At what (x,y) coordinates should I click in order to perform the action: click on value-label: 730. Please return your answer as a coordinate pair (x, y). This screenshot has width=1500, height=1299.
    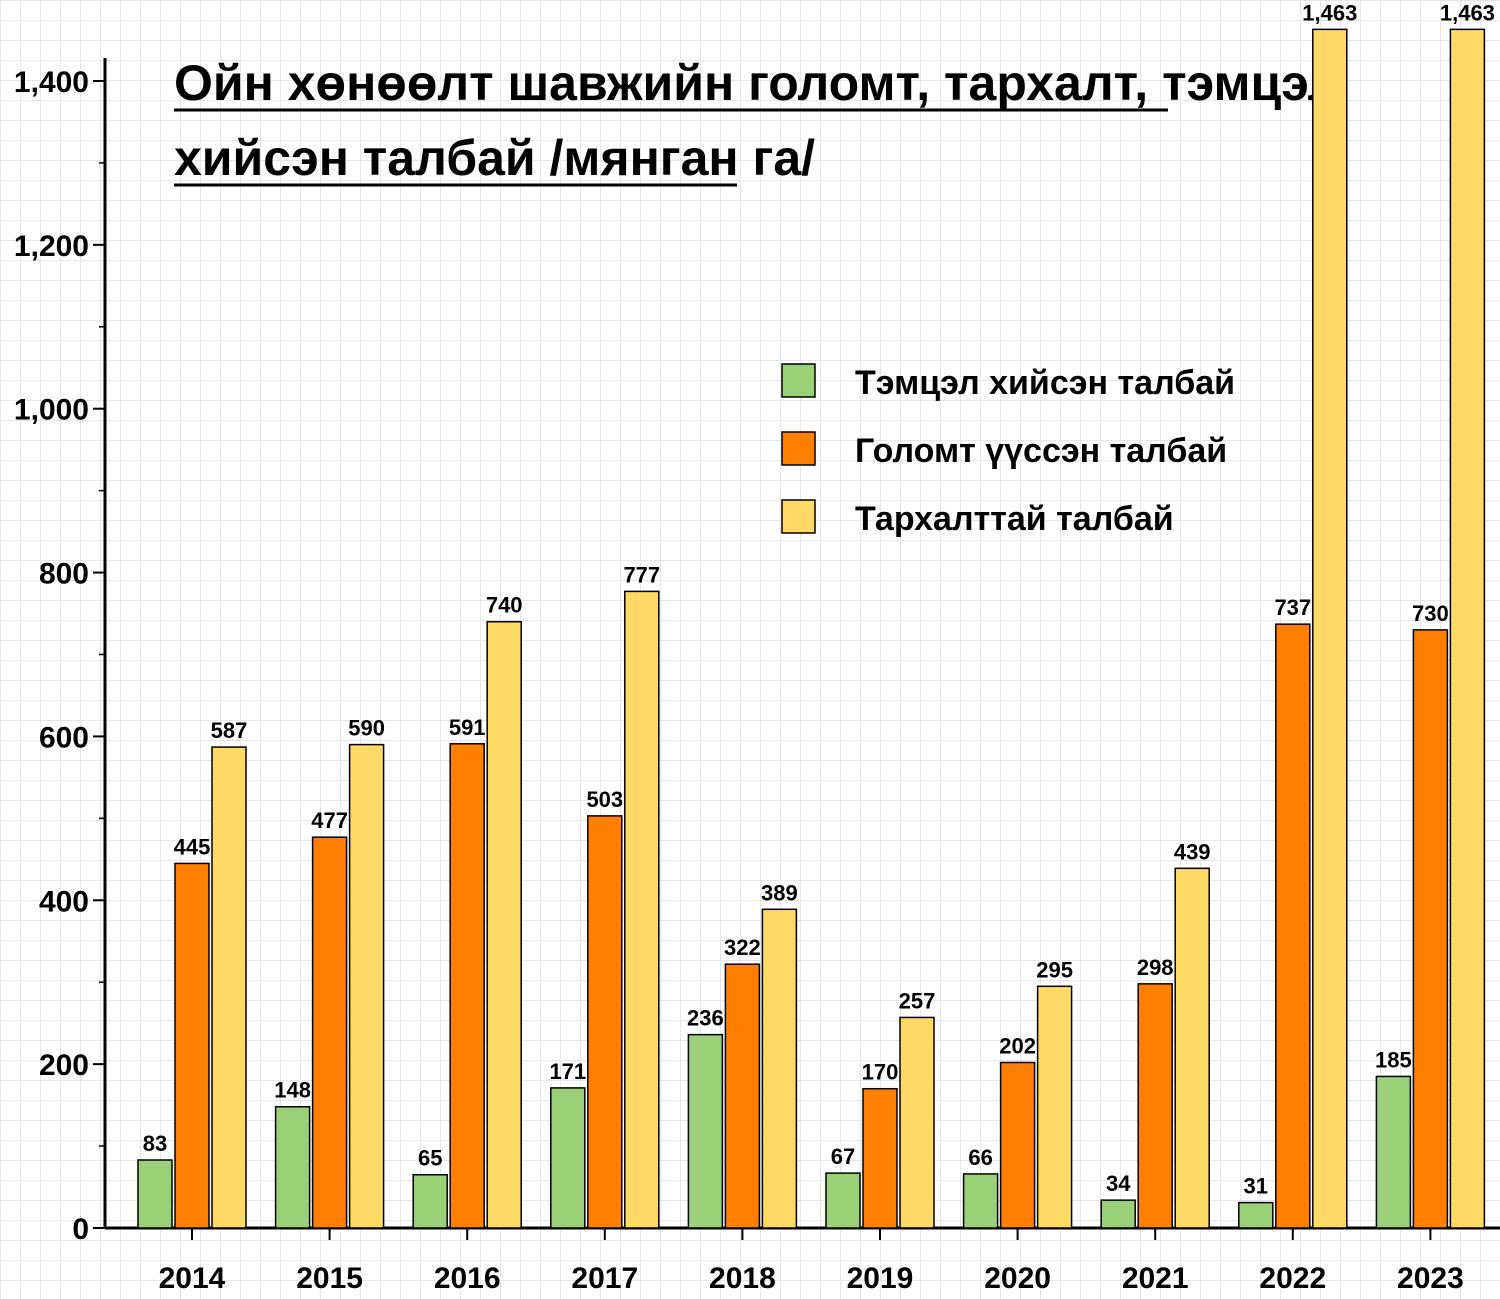
    Looking at the image, I should click on (1430, 613).